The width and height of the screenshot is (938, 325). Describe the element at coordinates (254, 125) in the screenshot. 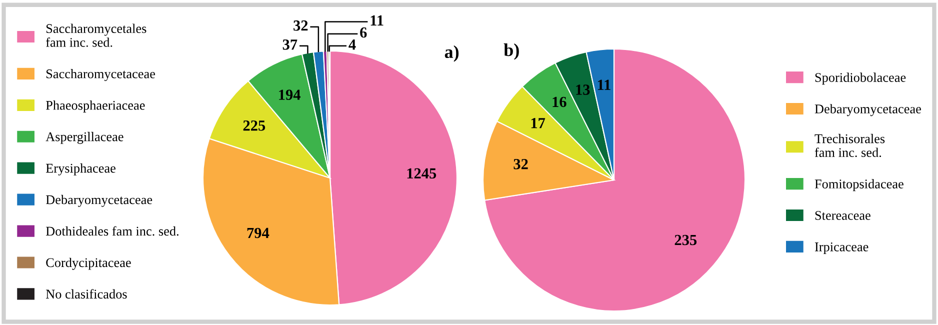

I see `data-label: 225` at that location.